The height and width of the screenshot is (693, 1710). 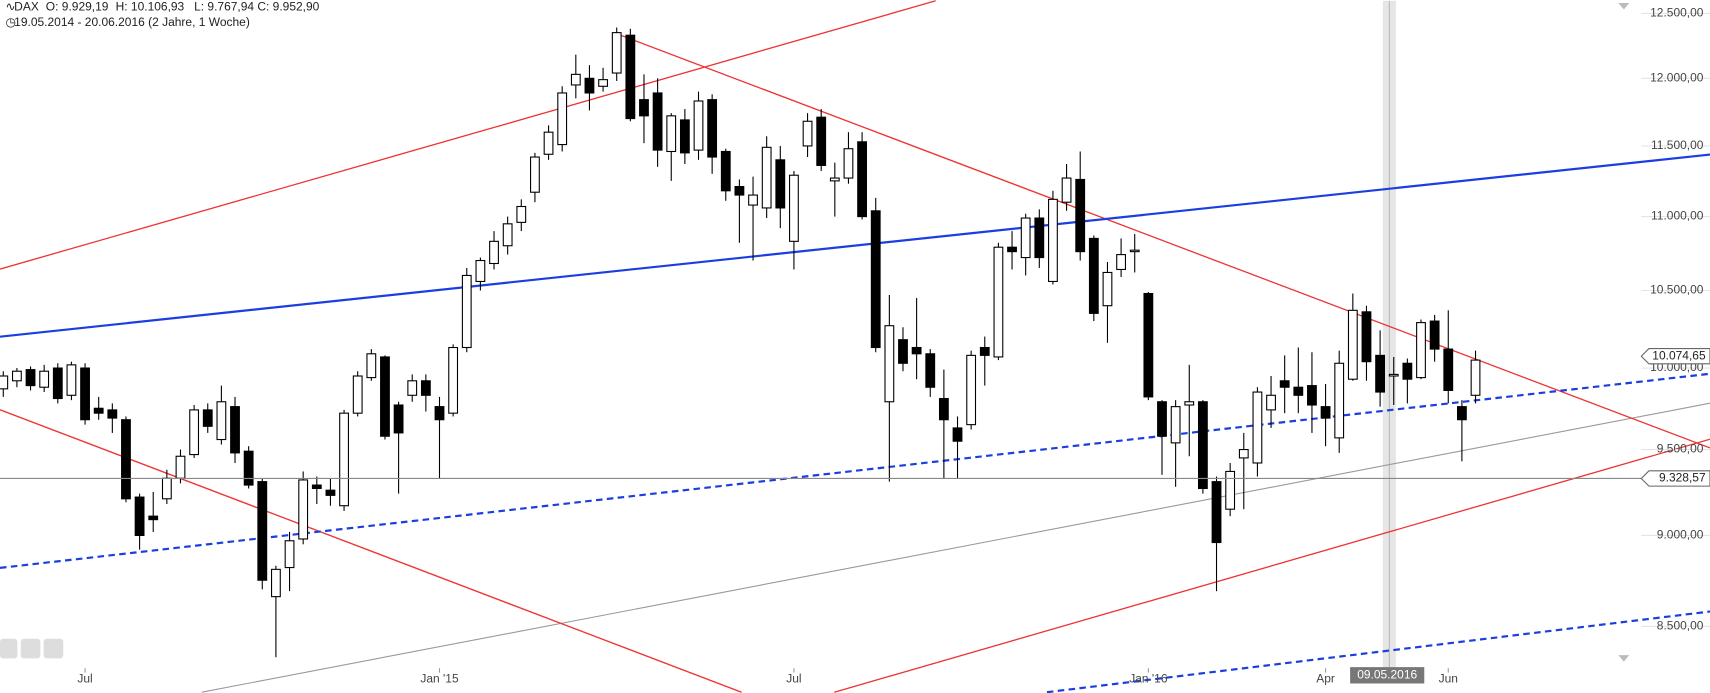 I want to click on header-icon: ∿, so click(x=10, y=7).